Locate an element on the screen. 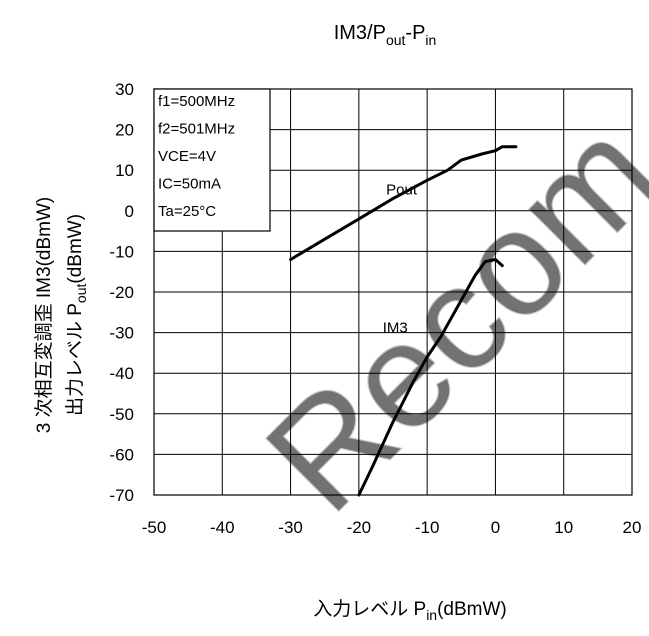 The height and width of the screenshot is (636, 649). x-tick-label: -40 is located at coordinates (222, 527).